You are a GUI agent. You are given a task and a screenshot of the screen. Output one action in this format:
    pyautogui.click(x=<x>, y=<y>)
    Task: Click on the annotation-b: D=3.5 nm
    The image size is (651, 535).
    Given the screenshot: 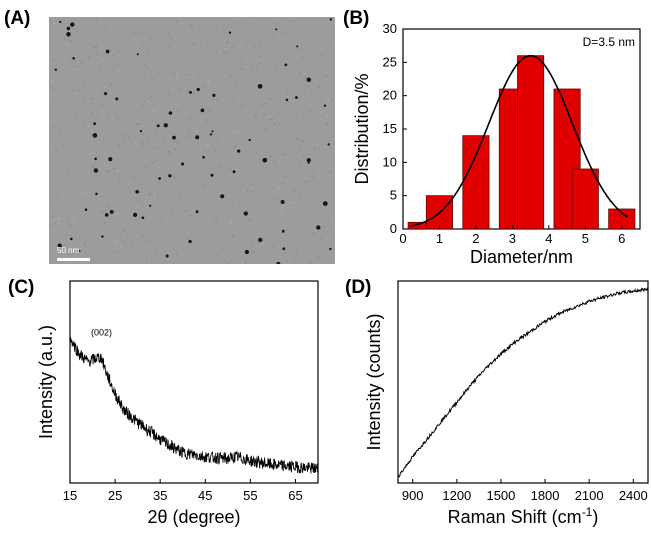 What is the action you would take?
    pyautogui.click(x=609, y=42)
    